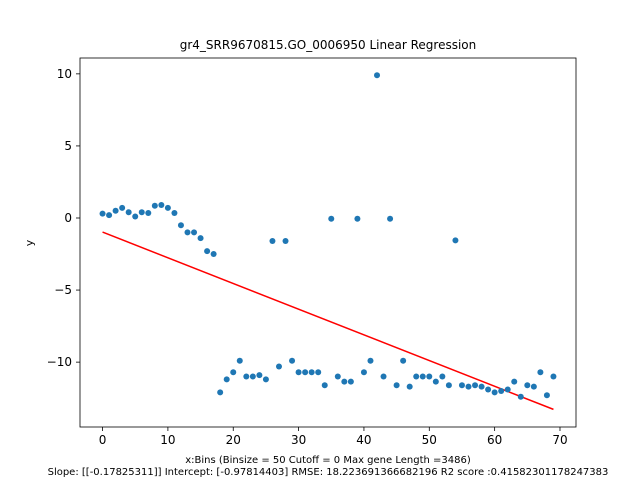 The width and height of the screenshot is (640, 480). Describe the element at coordinates (429, 440) in the screenshot. I see `x-tick-label: 50` at that location.